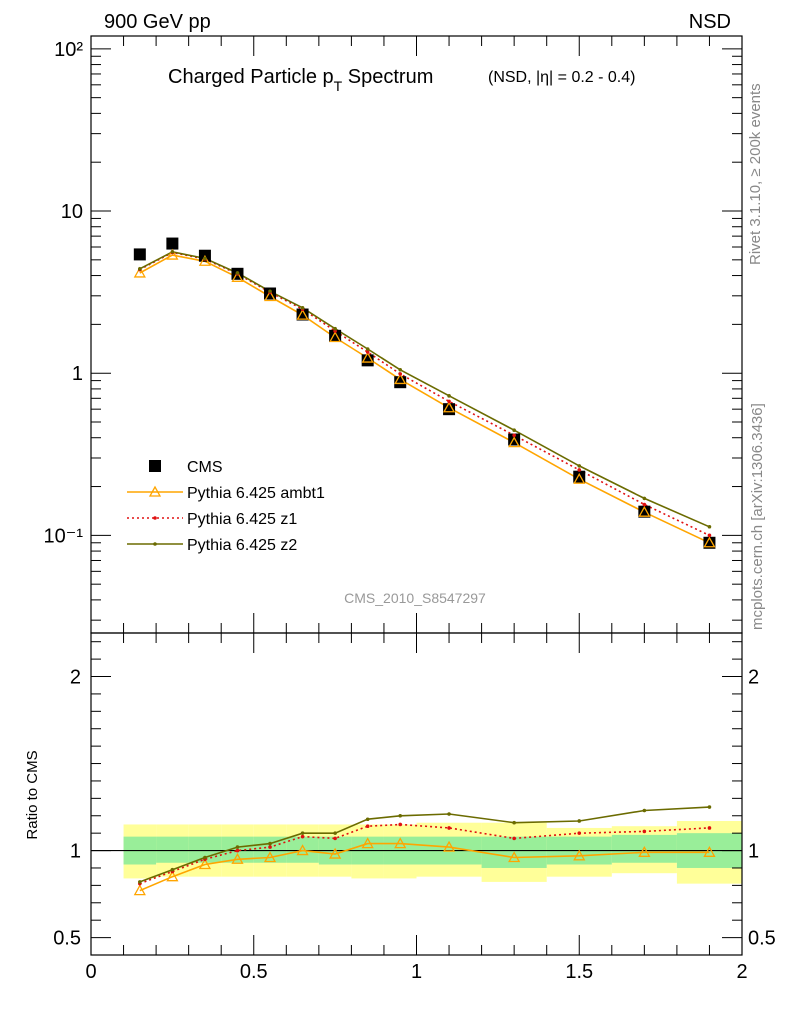  What do you see at coordinates (75, 678) in the screenshot?
I see `ratio-y-tick-label: 2` at bounding box center [75, 678].